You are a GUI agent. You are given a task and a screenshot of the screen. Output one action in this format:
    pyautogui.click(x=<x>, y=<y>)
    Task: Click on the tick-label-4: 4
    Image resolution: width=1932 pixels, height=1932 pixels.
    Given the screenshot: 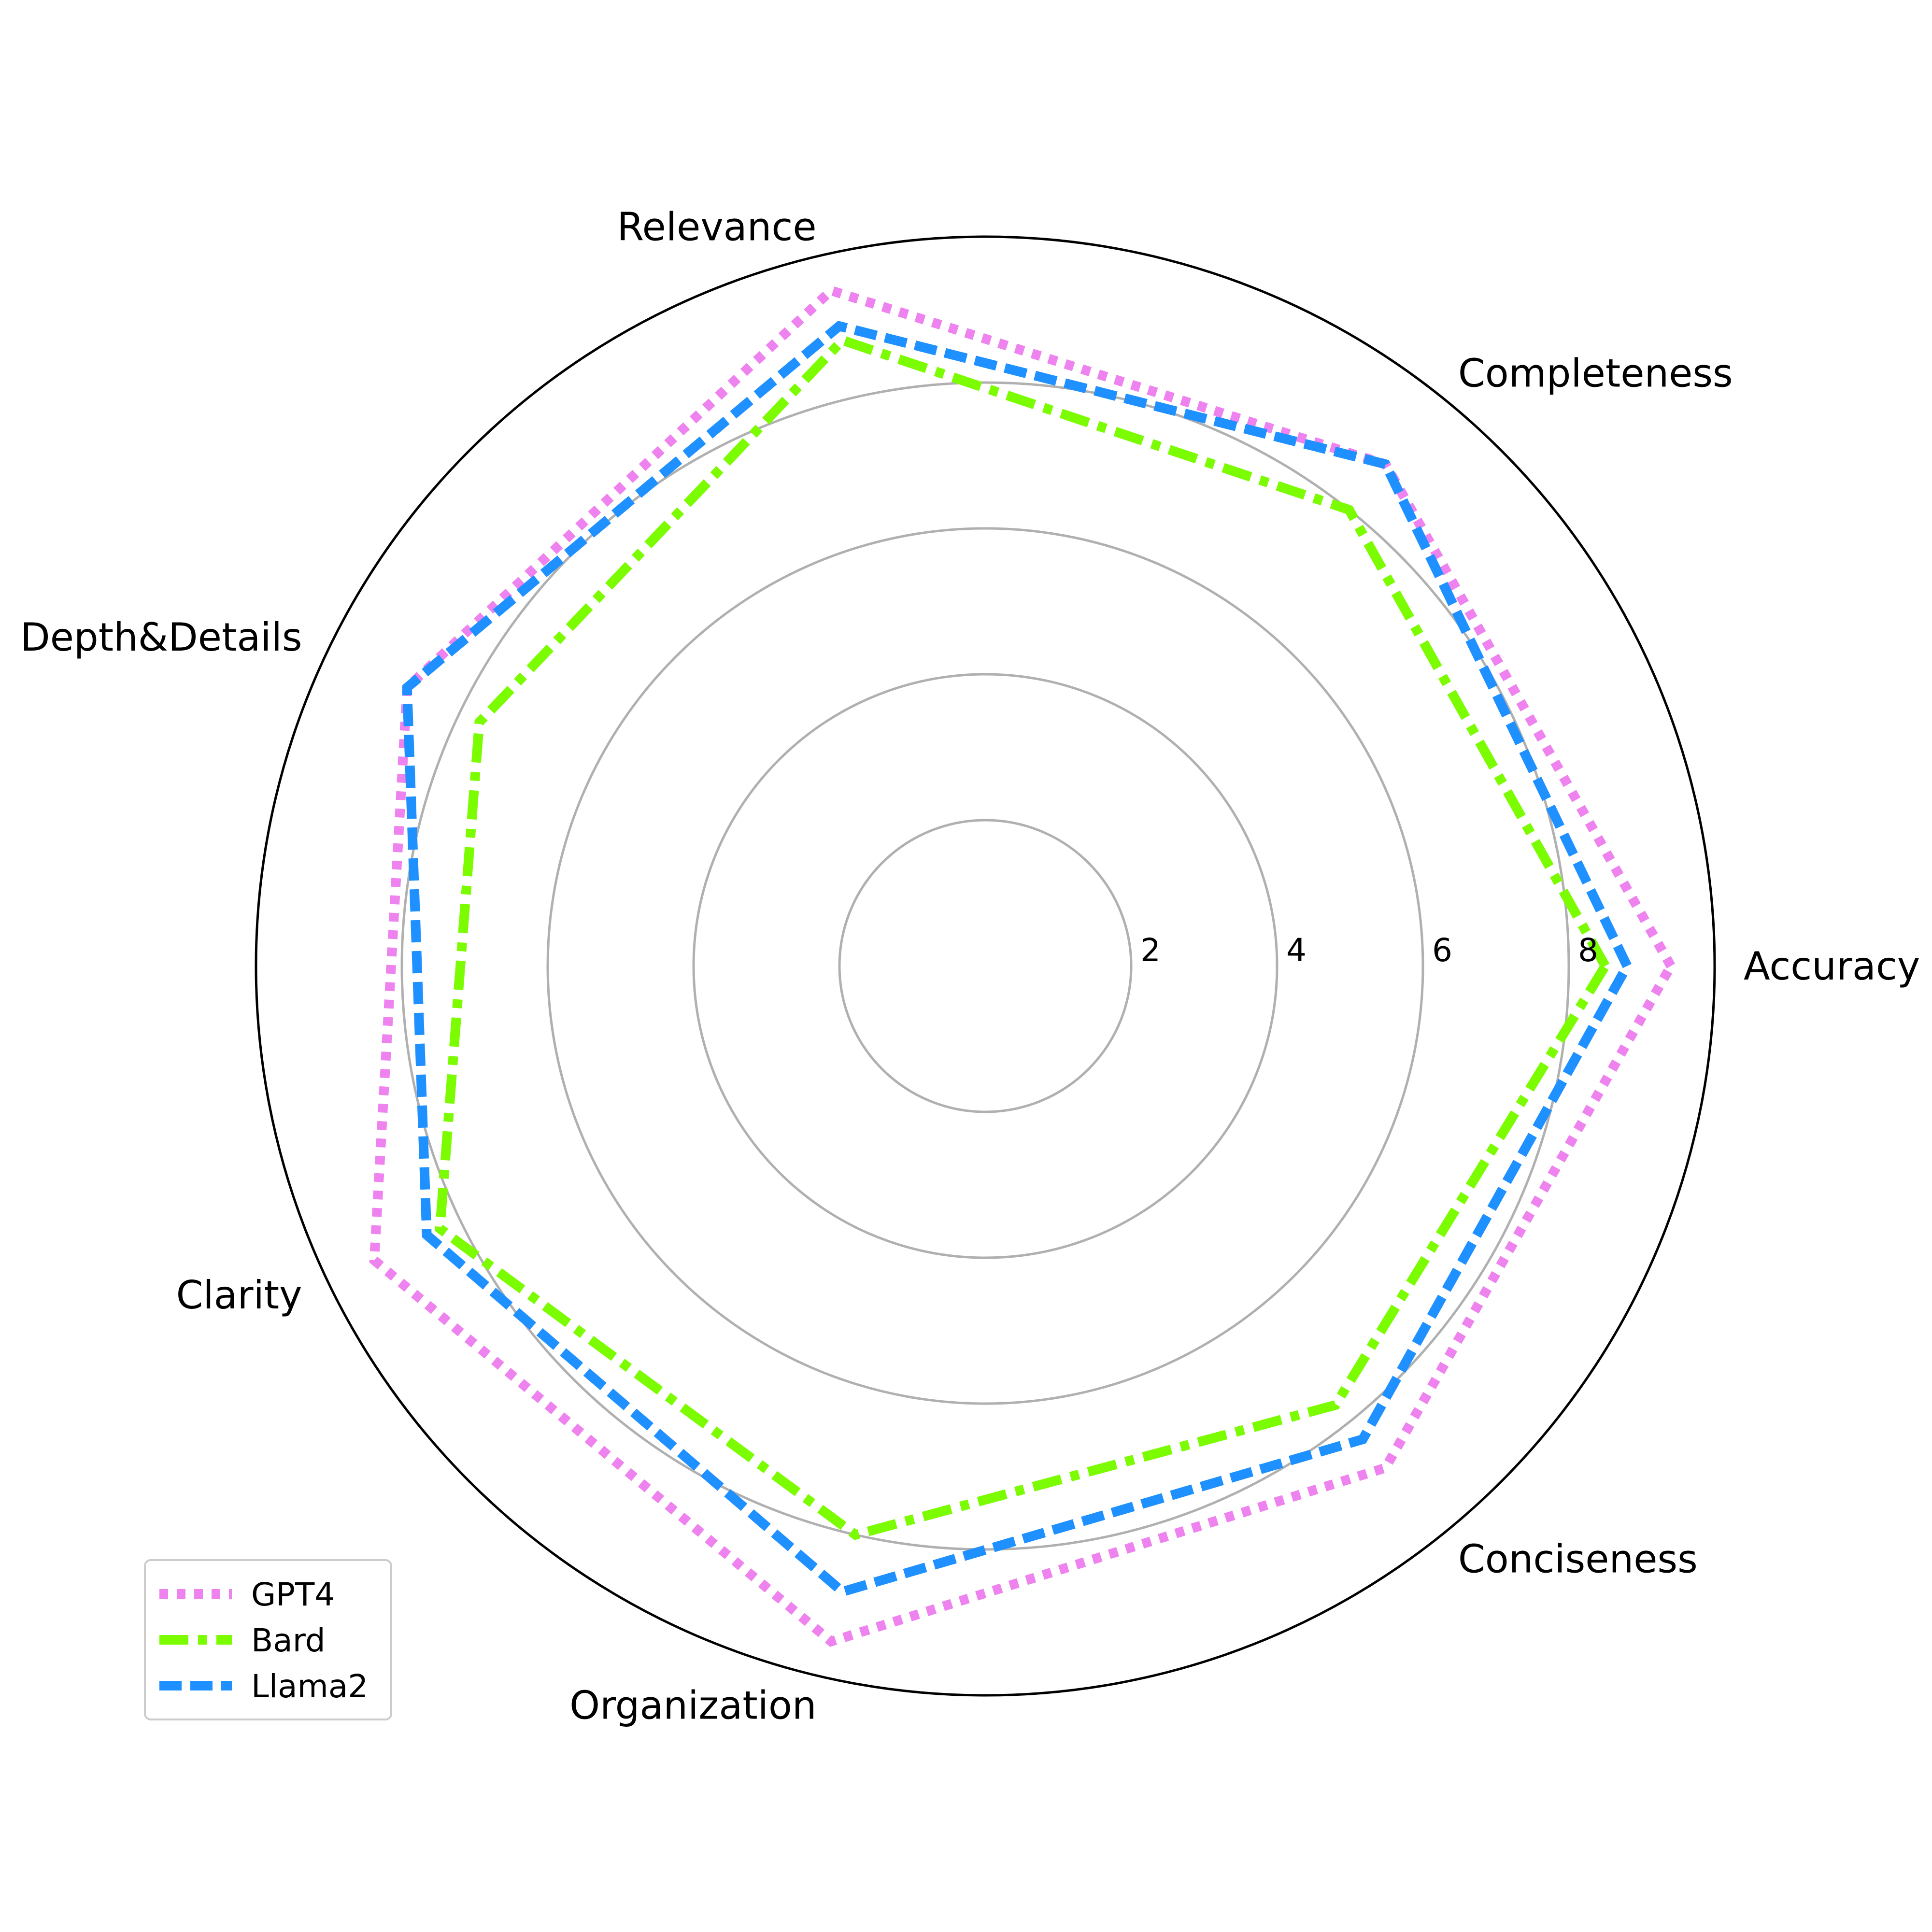 What is the action you would take?
    pyautogui.click(x=1296, y=950)
    